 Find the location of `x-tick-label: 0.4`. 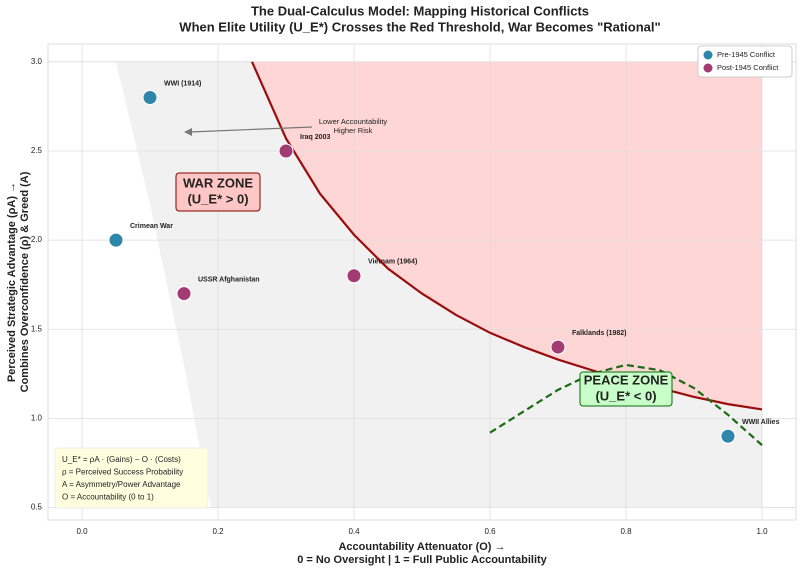

x-tick-label: 0.4 is located at coordinates (354, 531).